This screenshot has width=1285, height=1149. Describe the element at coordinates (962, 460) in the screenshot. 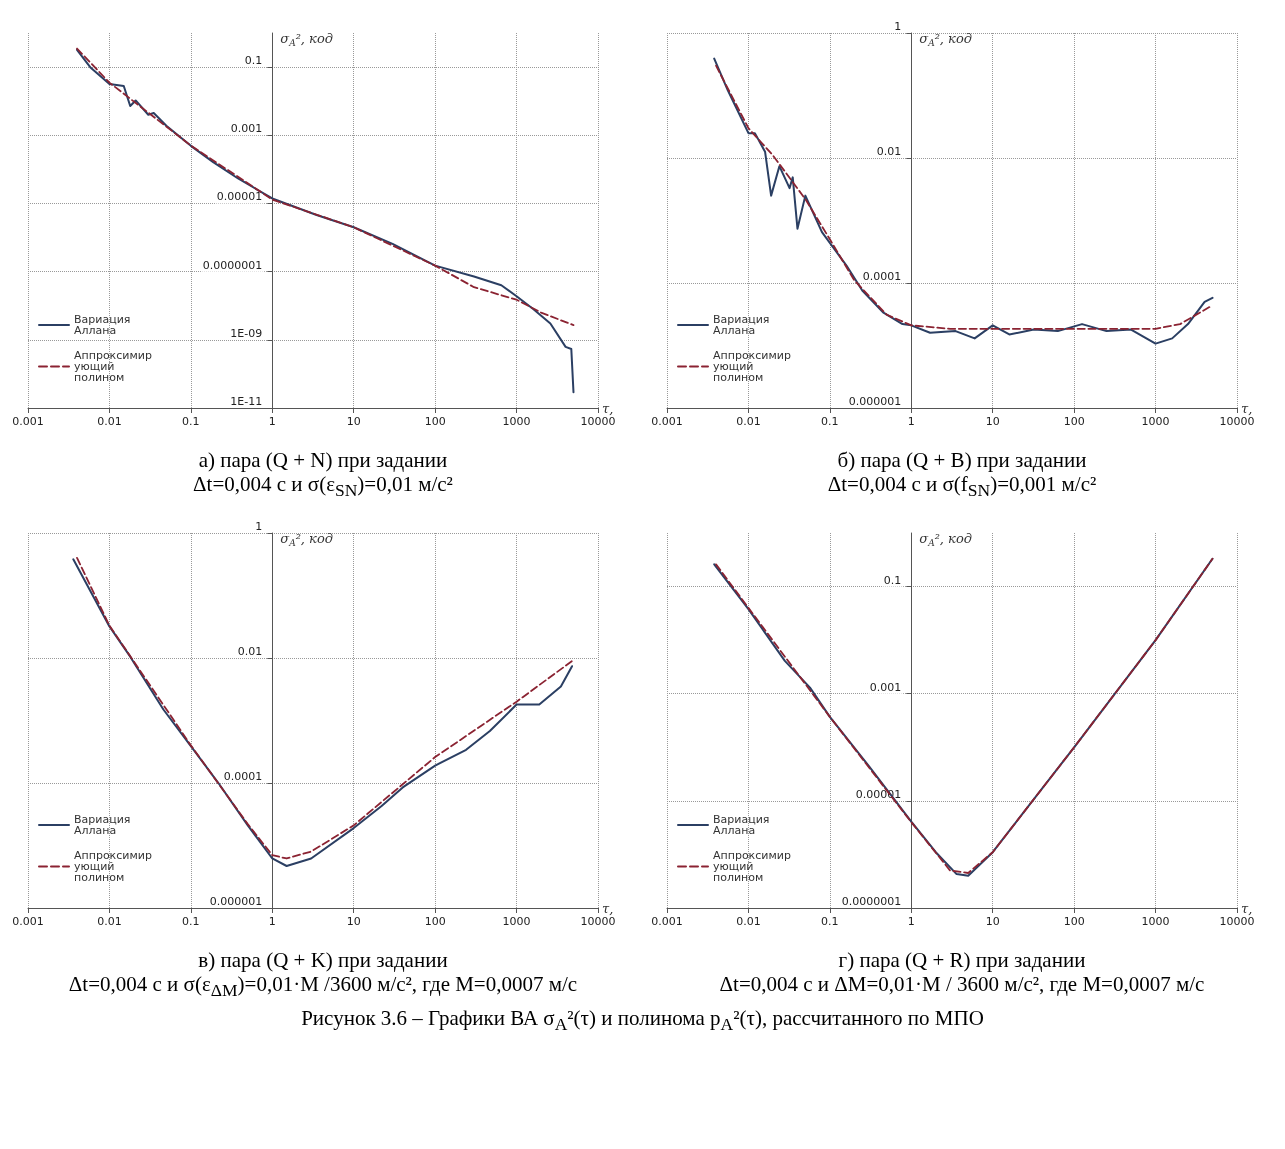

I see `text: б) пара (Q + B) при задании` at that location.